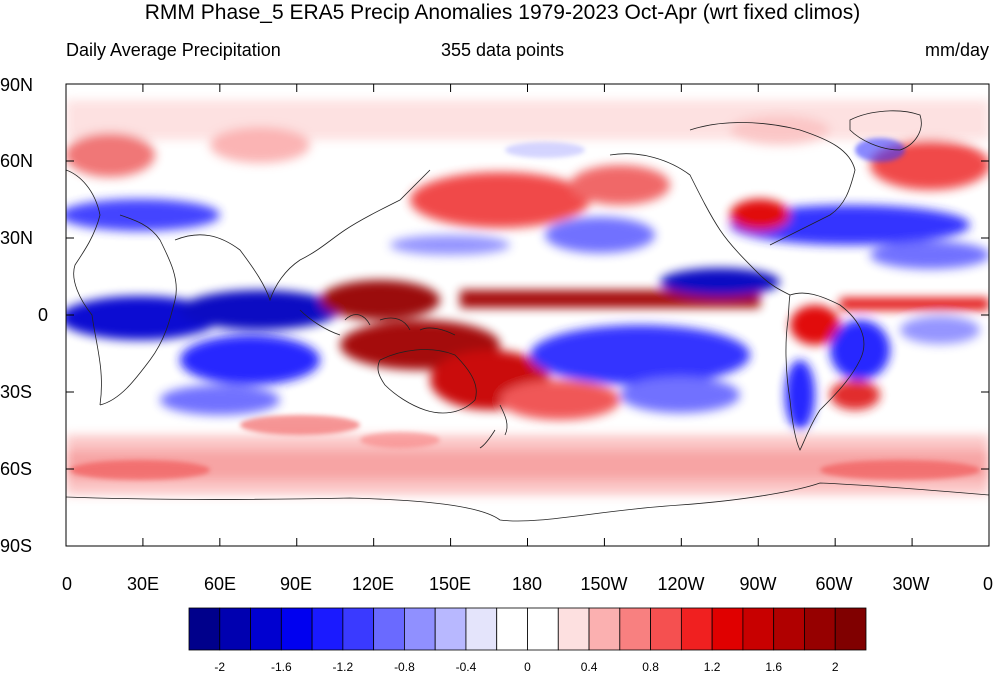 The width and height of the screenshot is (1005, 676). Describe the element at coordinates (527, 667) in the screenshot. I see `colorbar-tick-label: 0` at that location.